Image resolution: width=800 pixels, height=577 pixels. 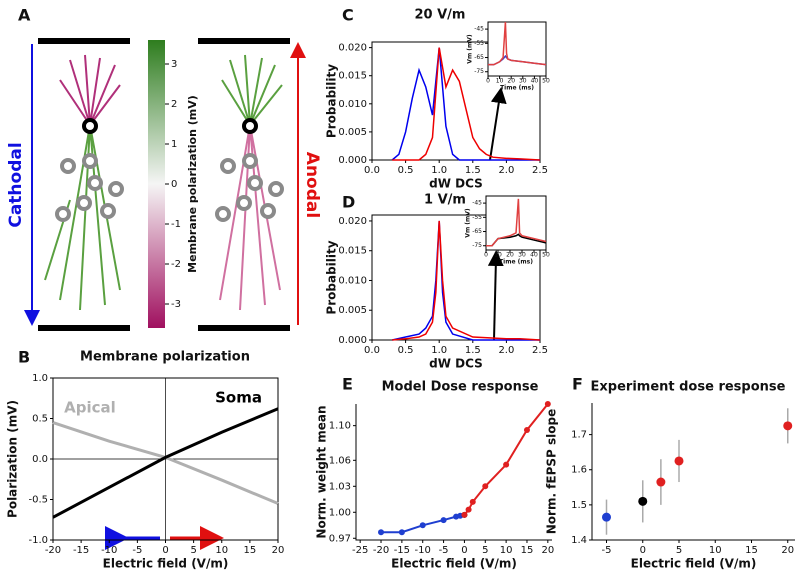 I want to click on panel-label: F, so click(x=577, y=384).